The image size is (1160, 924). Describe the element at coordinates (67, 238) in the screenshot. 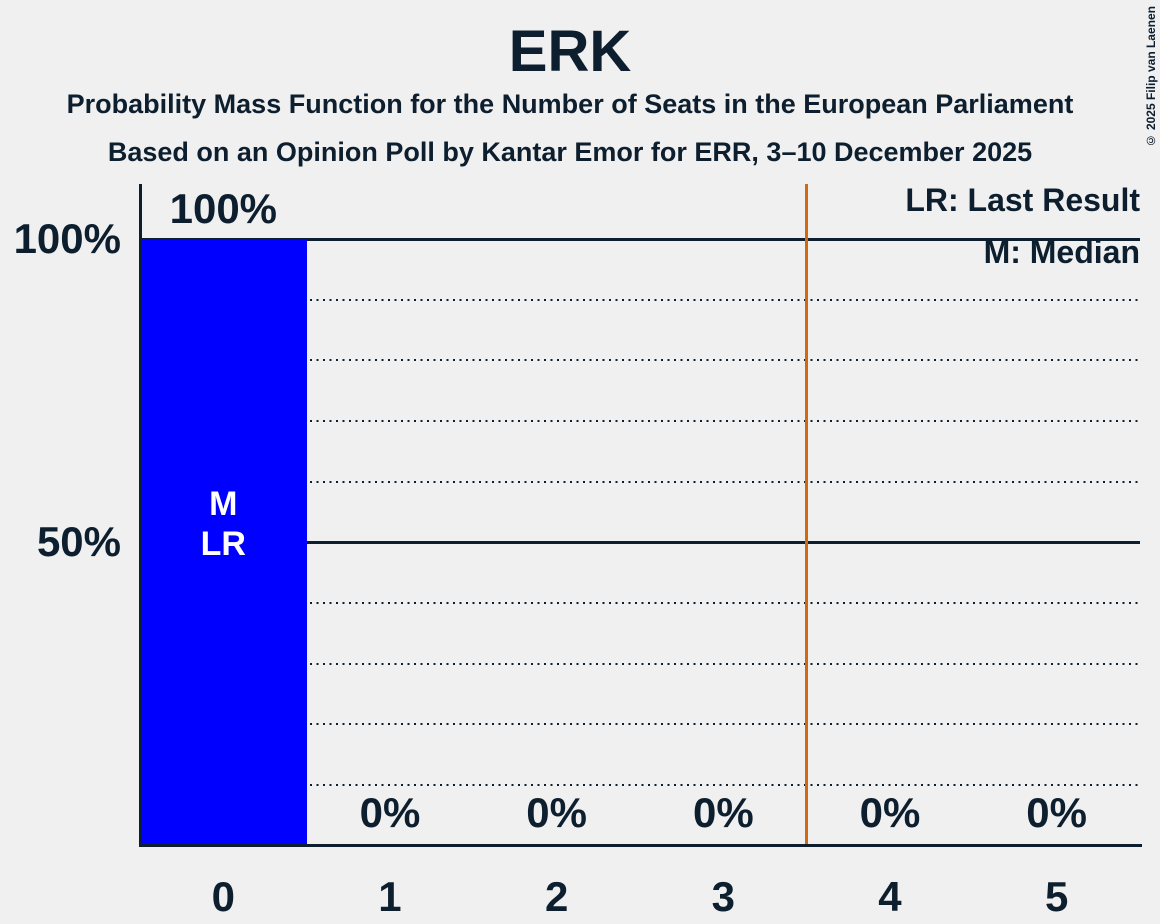

I see `y-axis-label-100: 100%` at that location.